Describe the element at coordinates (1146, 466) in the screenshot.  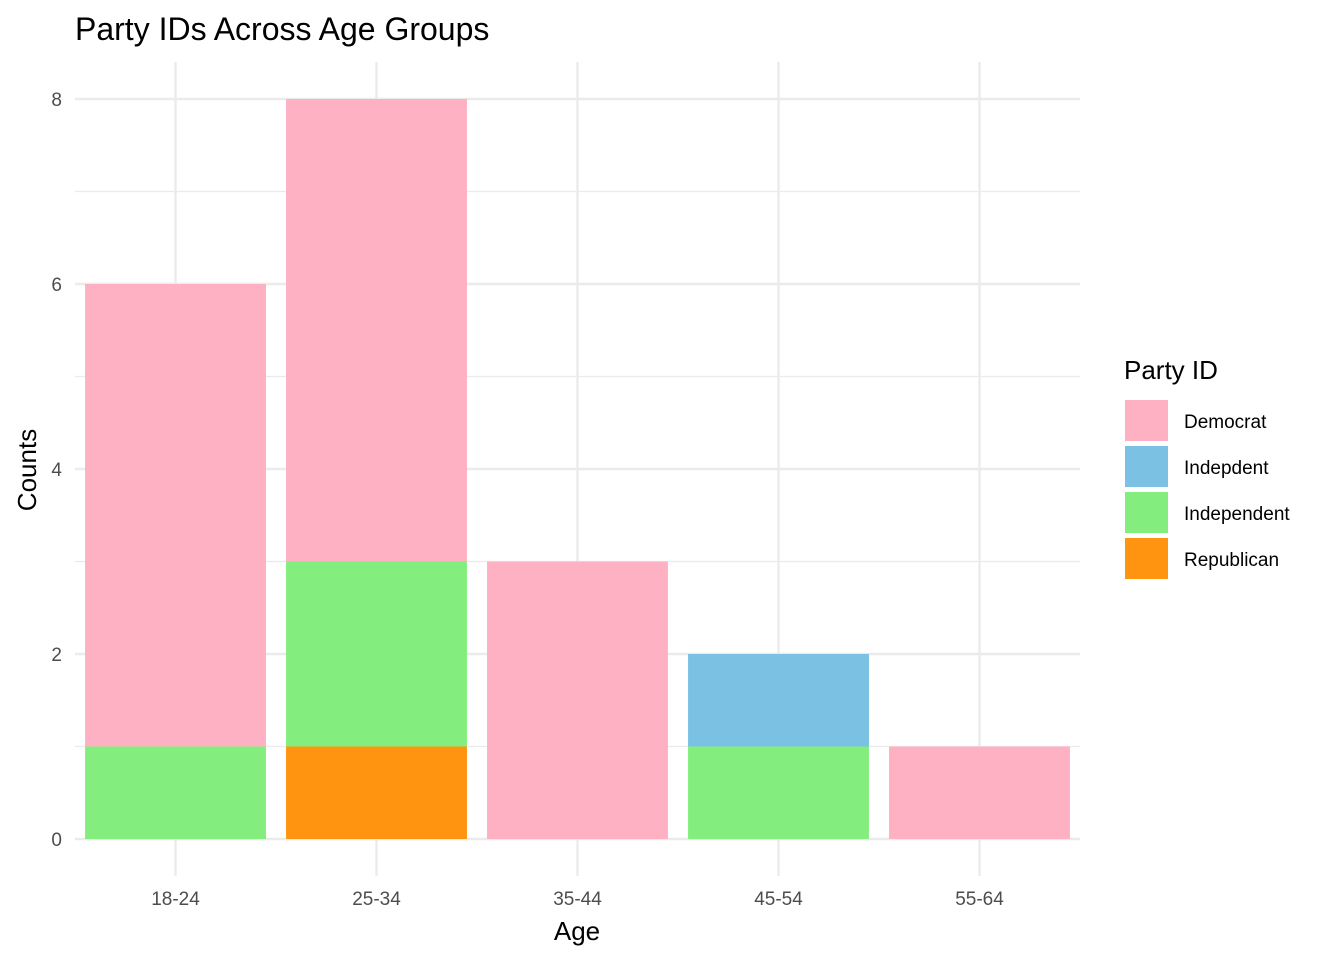
I see `legend-key-indepdent` at that location.